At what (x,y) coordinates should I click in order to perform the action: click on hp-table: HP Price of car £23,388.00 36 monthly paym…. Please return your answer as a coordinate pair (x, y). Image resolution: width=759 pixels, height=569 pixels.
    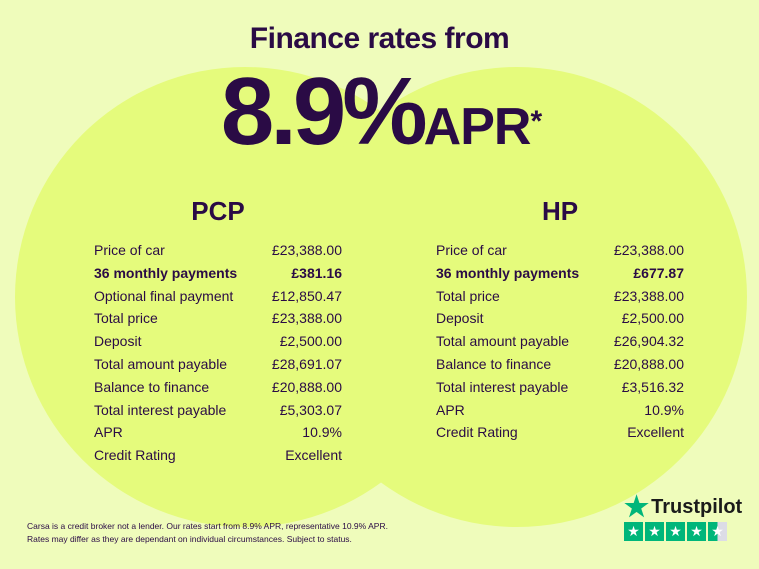
    Looking at the image, I should click on (560, 320).